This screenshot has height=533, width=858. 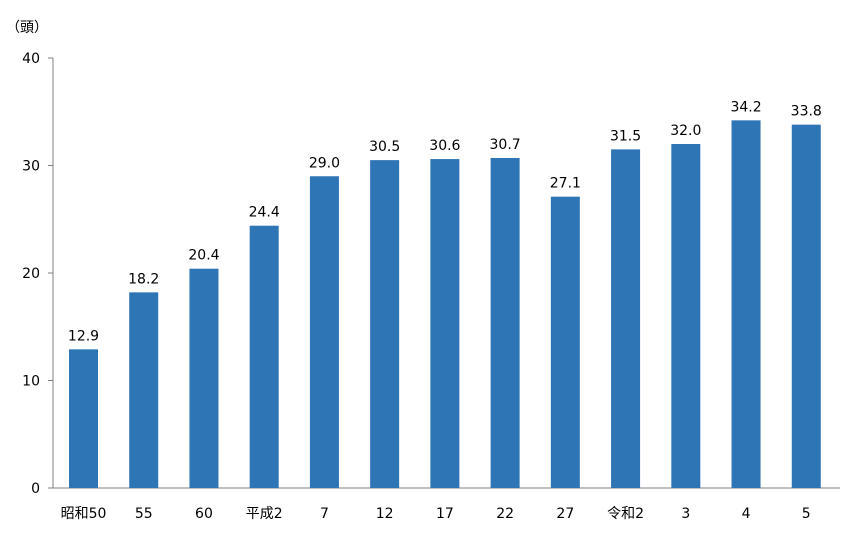 I want to click on x-tick-labels: 昭和50 55 60 平成2 7 12 17 22 27 令和2 3 4 5, so click(x=436, y=514).